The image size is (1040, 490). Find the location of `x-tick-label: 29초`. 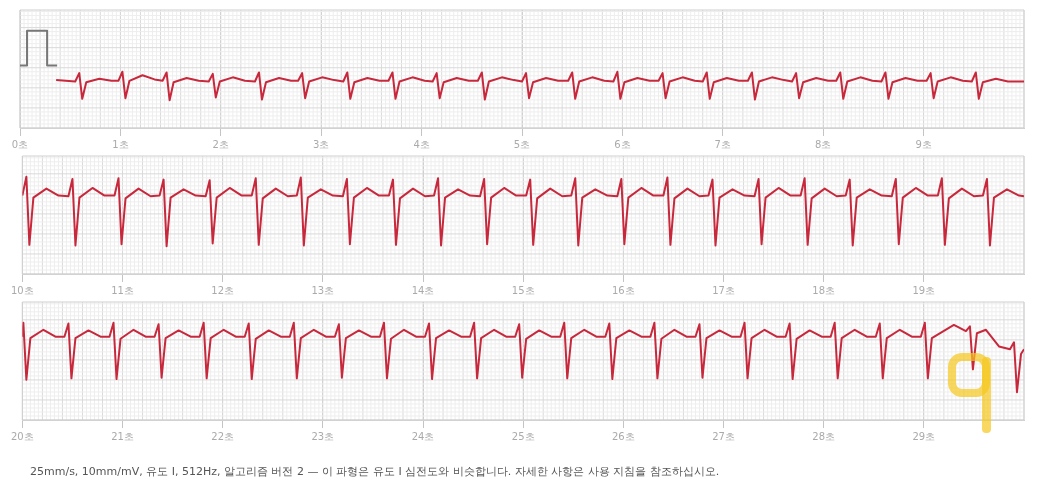

x-tick-label: 29초 is located at coordinates (924, 436).